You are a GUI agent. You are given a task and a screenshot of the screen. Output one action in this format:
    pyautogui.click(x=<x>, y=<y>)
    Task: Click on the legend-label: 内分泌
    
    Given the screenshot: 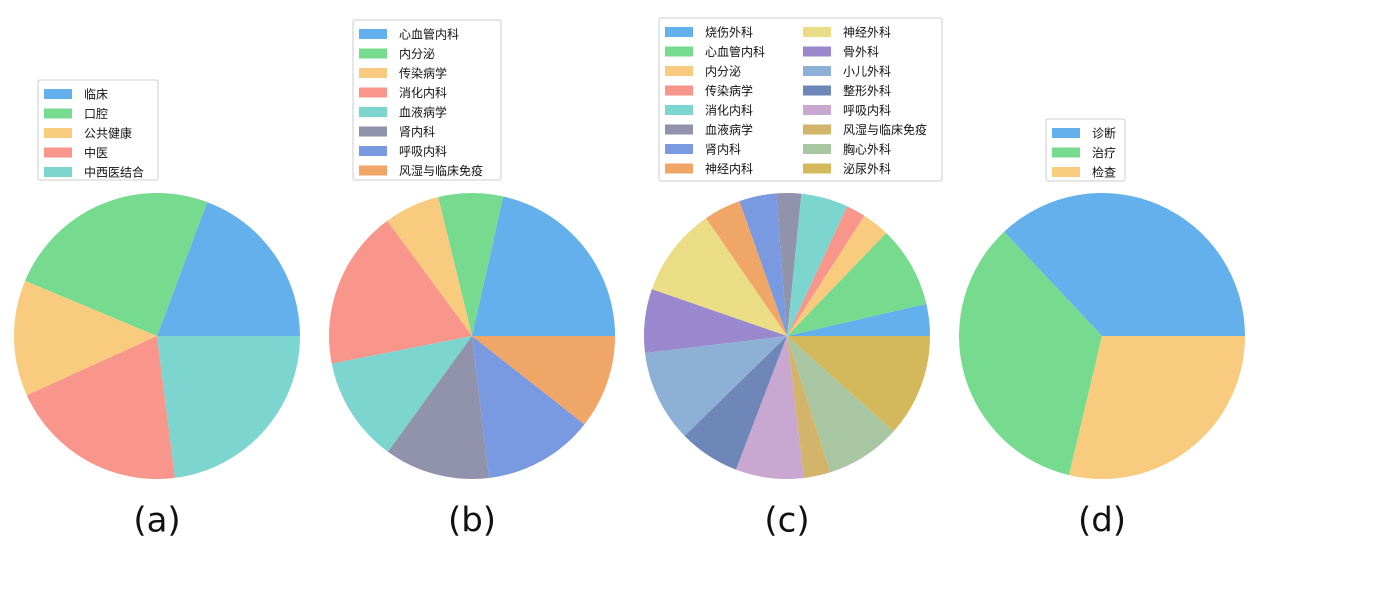 What is the action you would take?
    pyautogui.click(x=723, y=72)
    